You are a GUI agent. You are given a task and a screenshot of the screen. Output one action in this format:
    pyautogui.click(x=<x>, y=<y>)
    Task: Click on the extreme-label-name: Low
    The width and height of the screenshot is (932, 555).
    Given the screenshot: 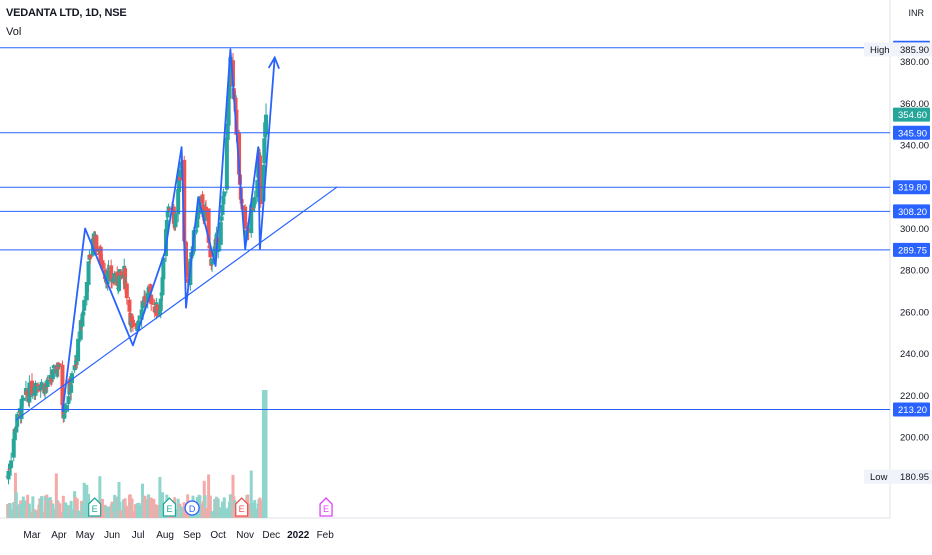 What is the action you would take?
    pyautogui.click(x=879, y=477)
    